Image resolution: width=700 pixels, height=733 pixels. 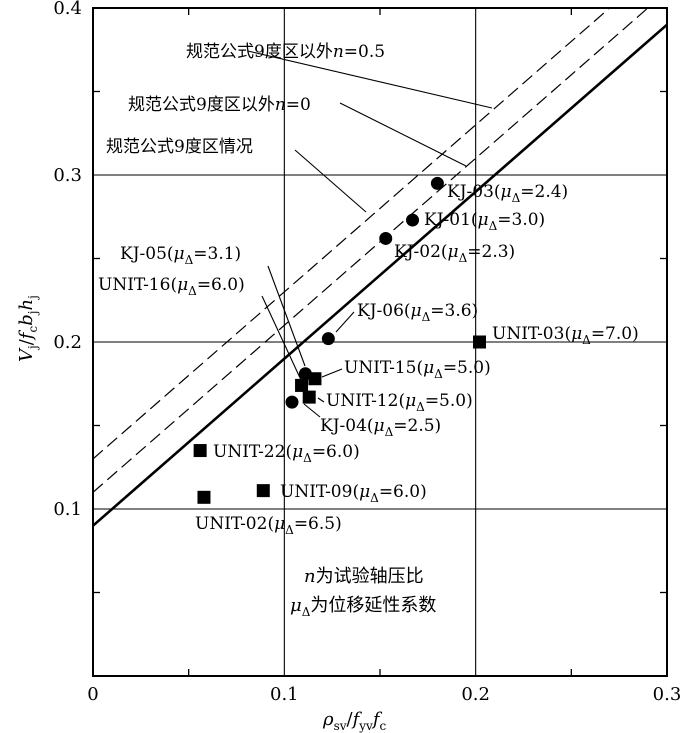 What do you see at coordinates (363, 592) in the screenshot?
I see `legend-notes: n为试验轴压比 μΔ为位移延性系数` at bounding box center [363, 592].